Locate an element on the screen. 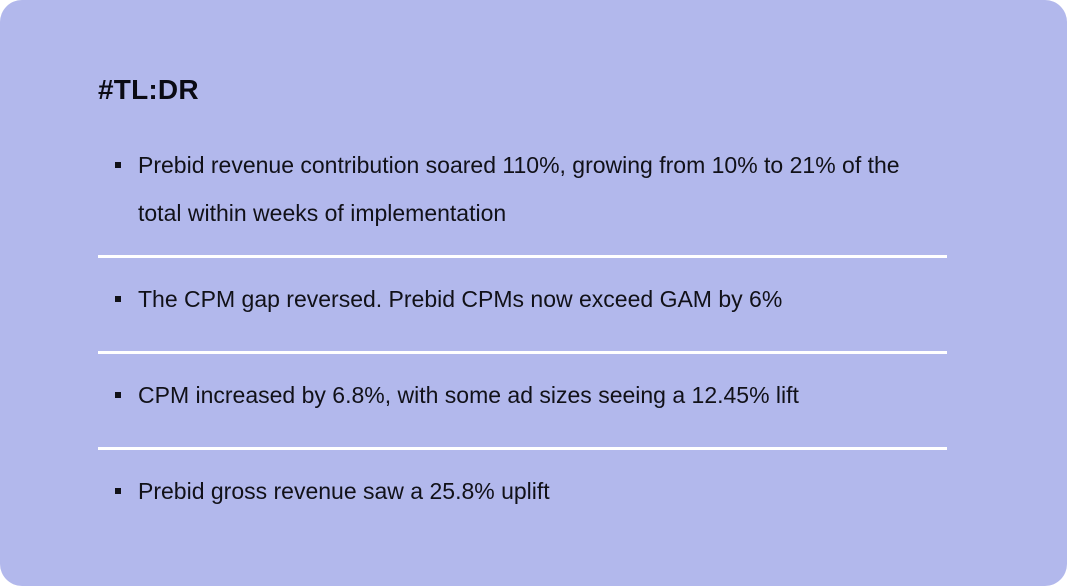 The width and height of the screenshot is (1067, 587). card-title: #TL:DR is located at coordinates (148, 89).